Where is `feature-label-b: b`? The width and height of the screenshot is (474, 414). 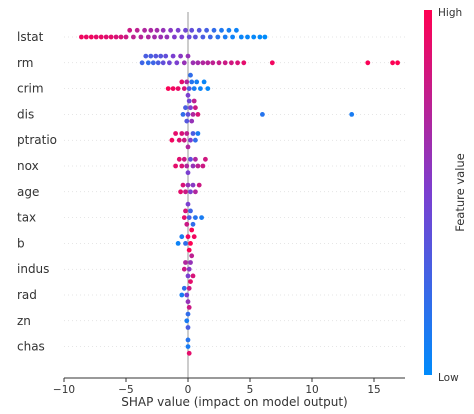
feature-label-b: b is located at coordinates (21, 243).